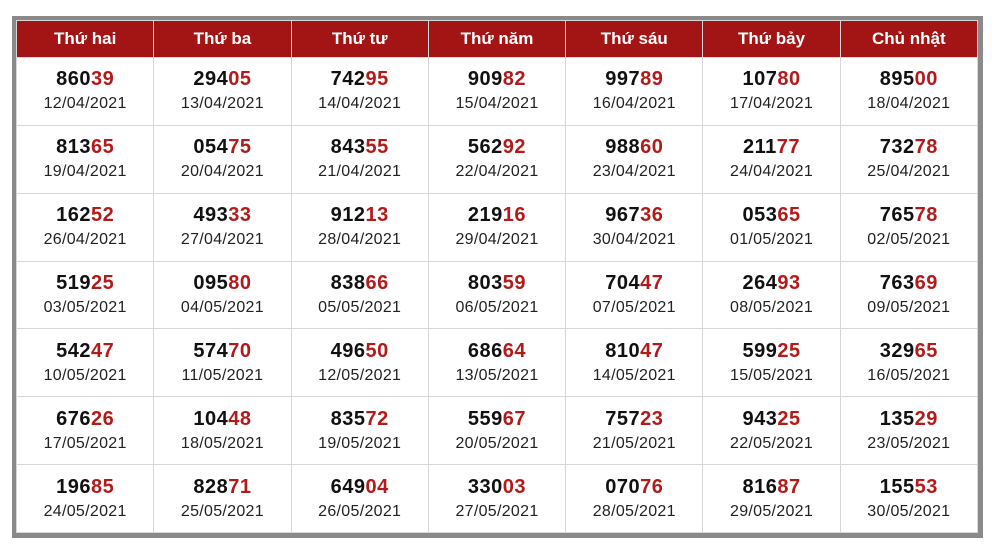 This screenshot has width=997, height=554. I want to click on result-number: 75723, so click(634, 418).